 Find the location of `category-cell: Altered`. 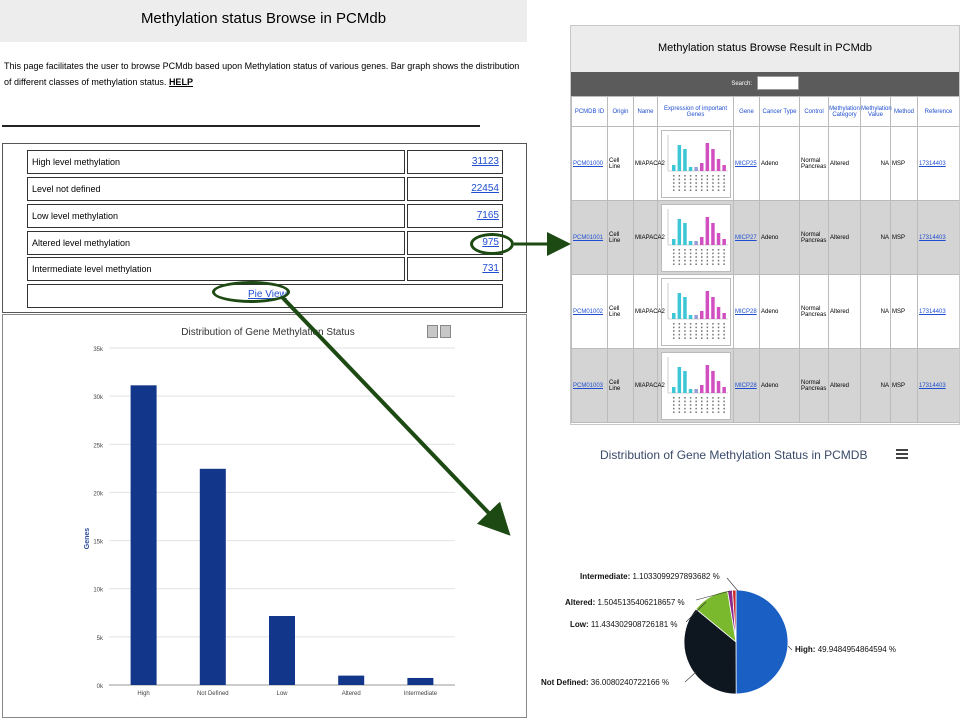

category-cell: Altered is located at coordinates (844, 237).